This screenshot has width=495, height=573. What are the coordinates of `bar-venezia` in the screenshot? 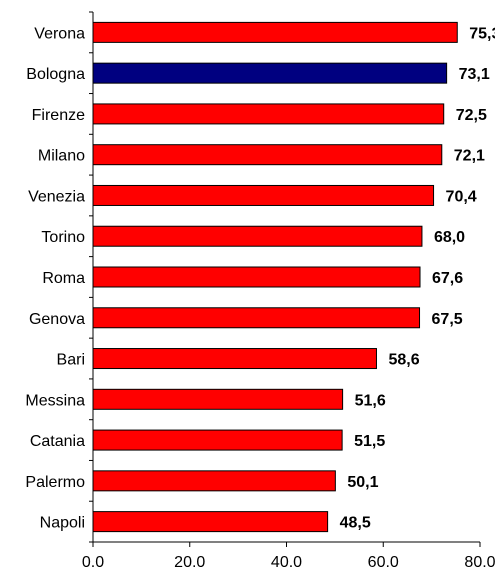 It's located at (263, 195).